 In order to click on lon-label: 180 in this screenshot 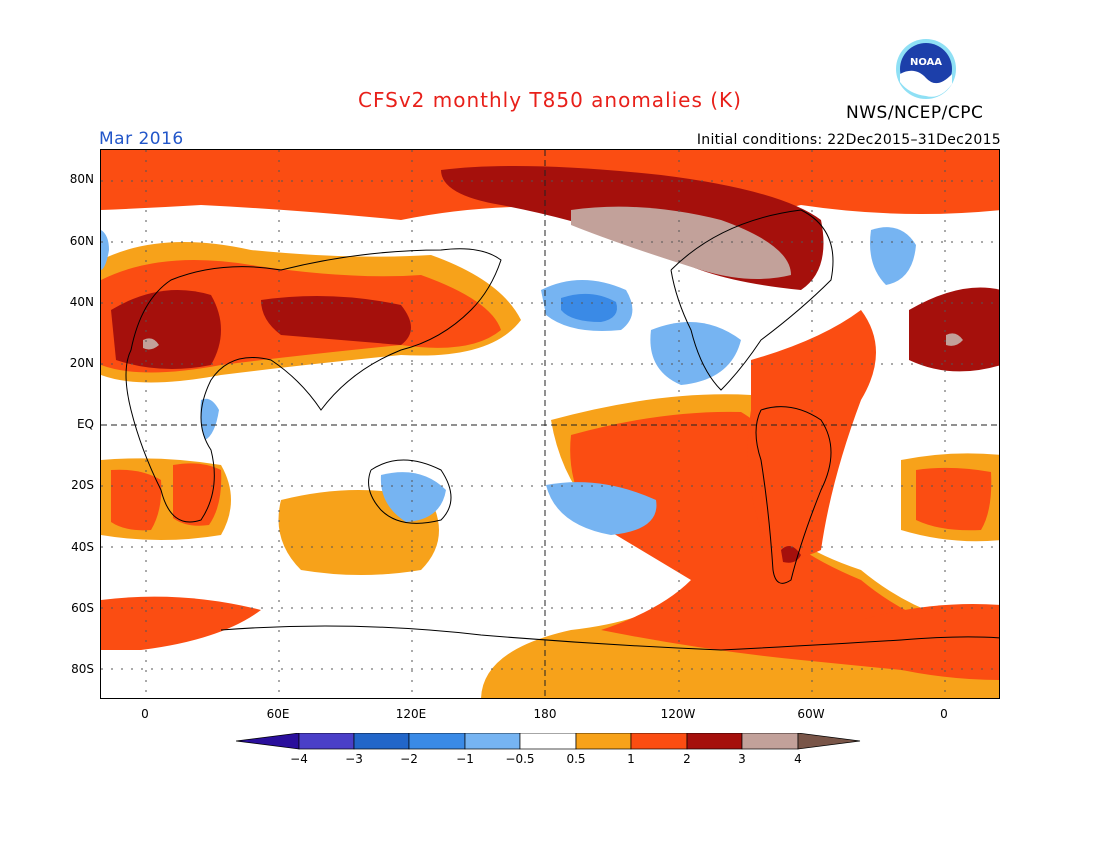, I will do `click(545, 714)`.